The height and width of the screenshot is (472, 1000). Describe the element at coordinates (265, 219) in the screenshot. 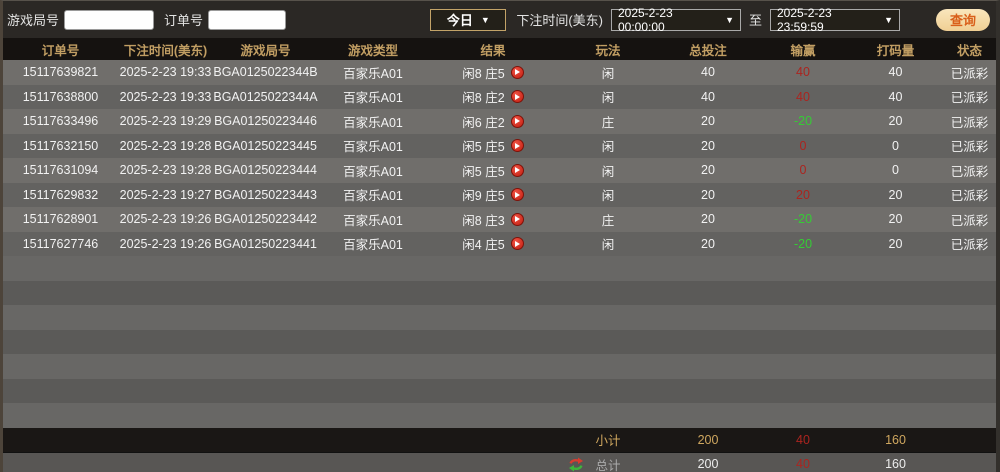

I see `cell-round: BGA01250223442` at that location.